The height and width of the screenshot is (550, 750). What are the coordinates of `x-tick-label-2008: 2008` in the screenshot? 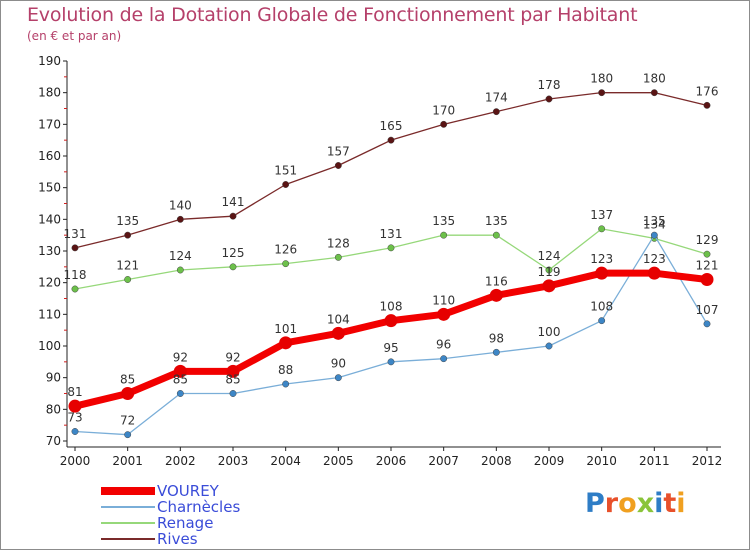 It's located at (496, 461).